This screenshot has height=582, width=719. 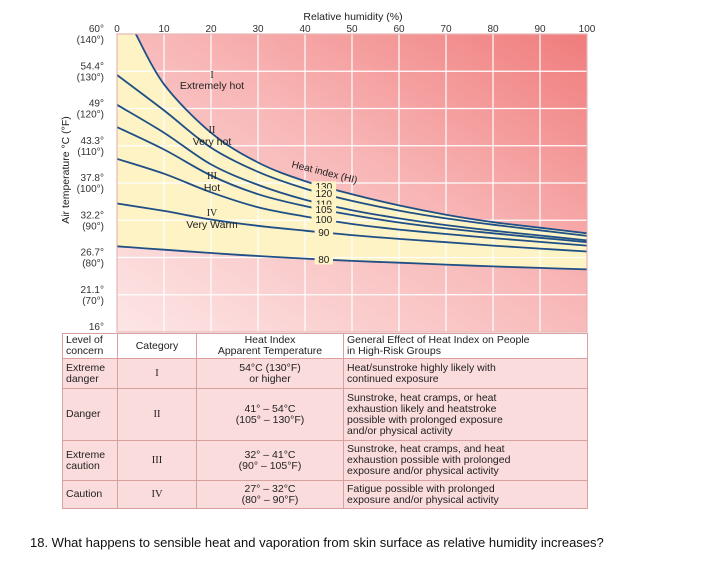 What do you see at coordinates (90, 373) in the screenshot?
I see `level-cell: Extreme danger` at bounding box center [90, 373].